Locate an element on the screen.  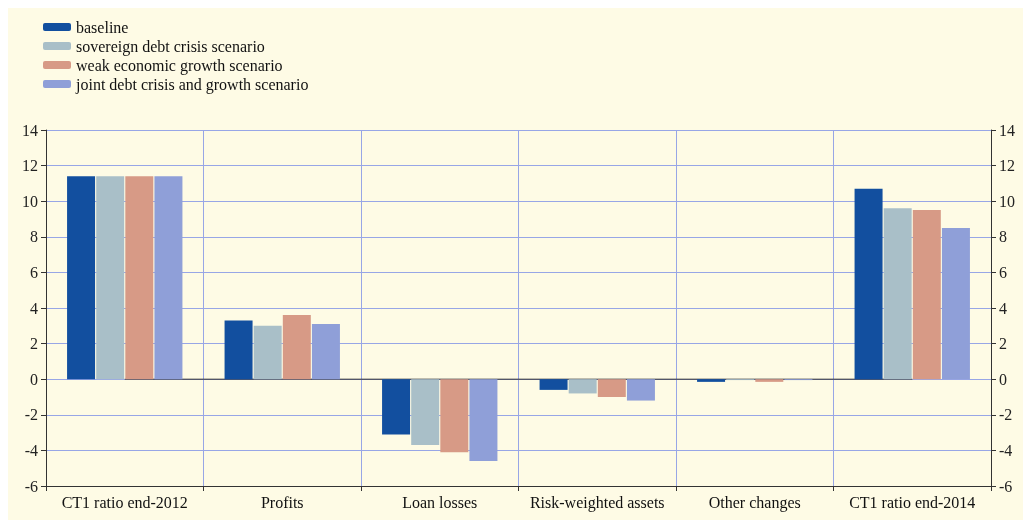
y2-tick-label: -4 is located at coordinates (1006, 450).